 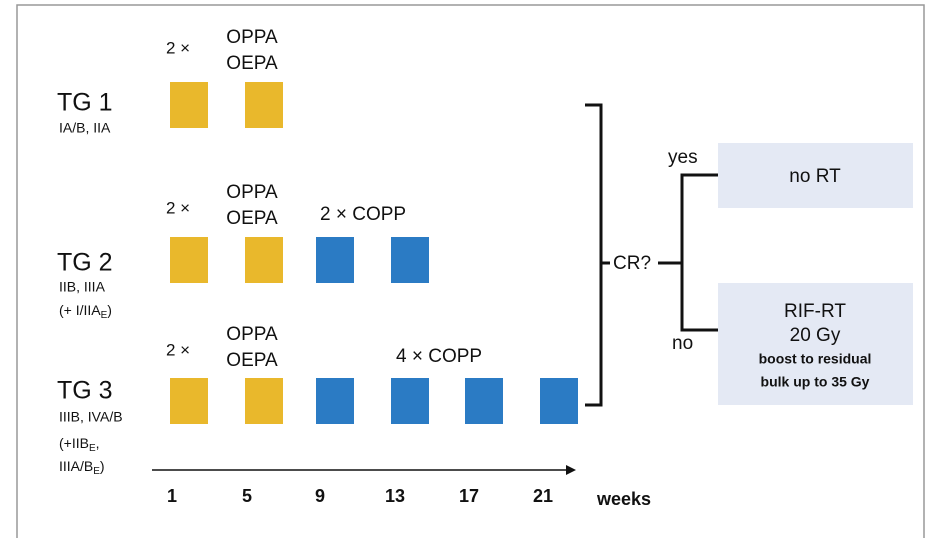 I want to click on outcome-text: RIF-RT, so click(x=815, y=311).